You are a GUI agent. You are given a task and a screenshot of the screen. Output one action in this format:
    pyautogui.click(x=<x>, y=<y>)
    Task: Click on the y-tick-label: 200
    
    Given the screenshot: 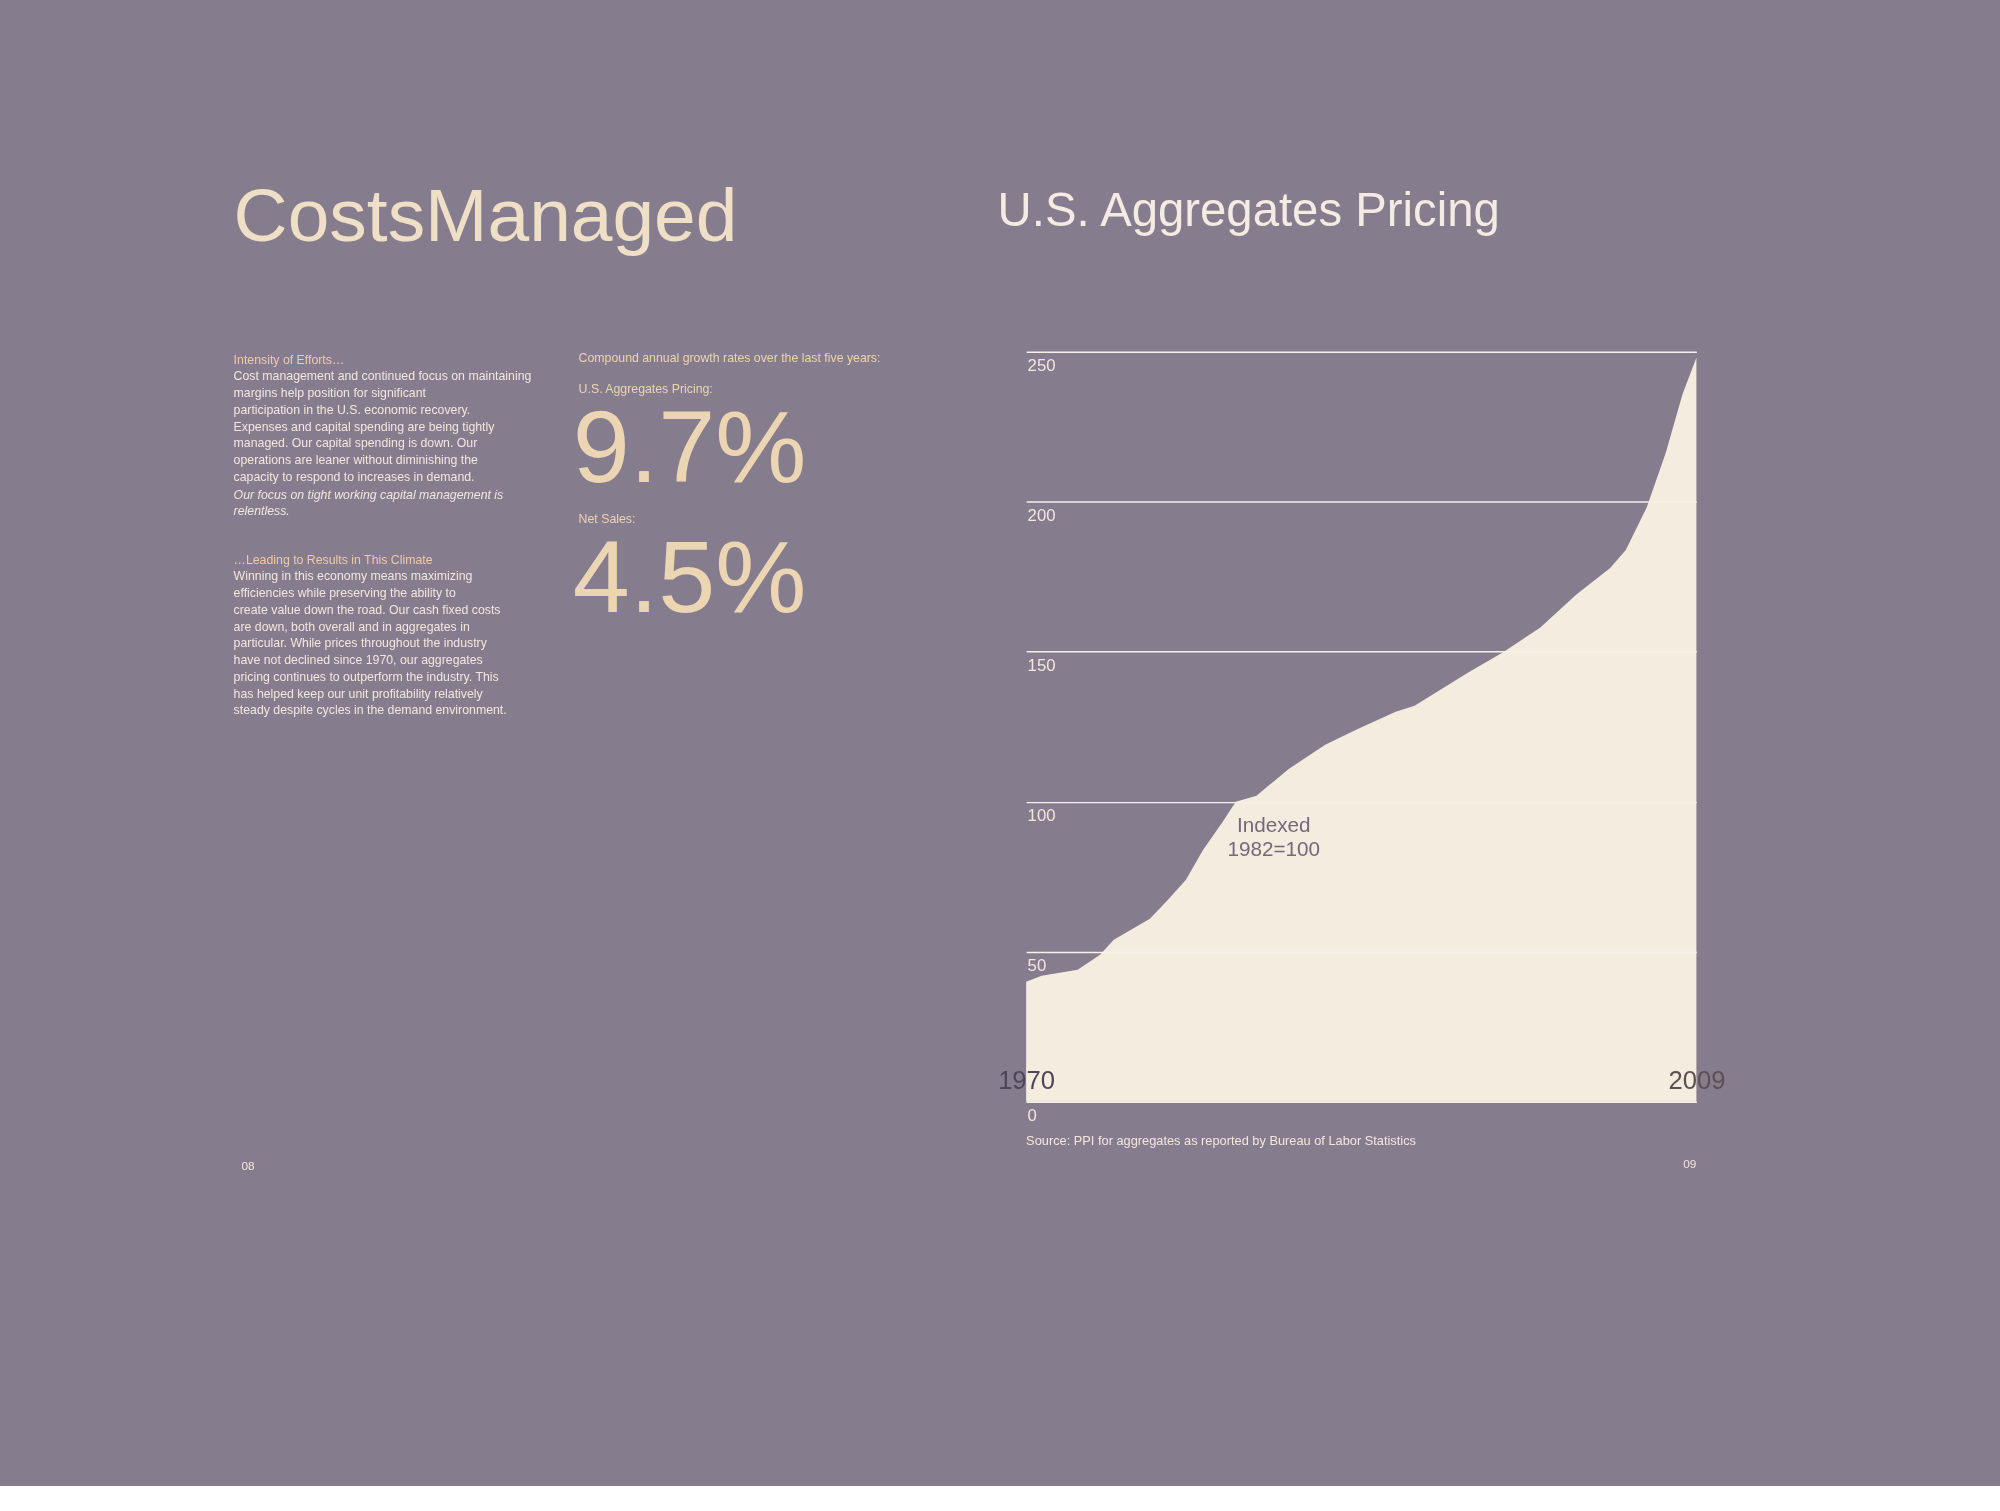 What is the action you would take?
    pyautogui.click(x=1041, y=515)
    